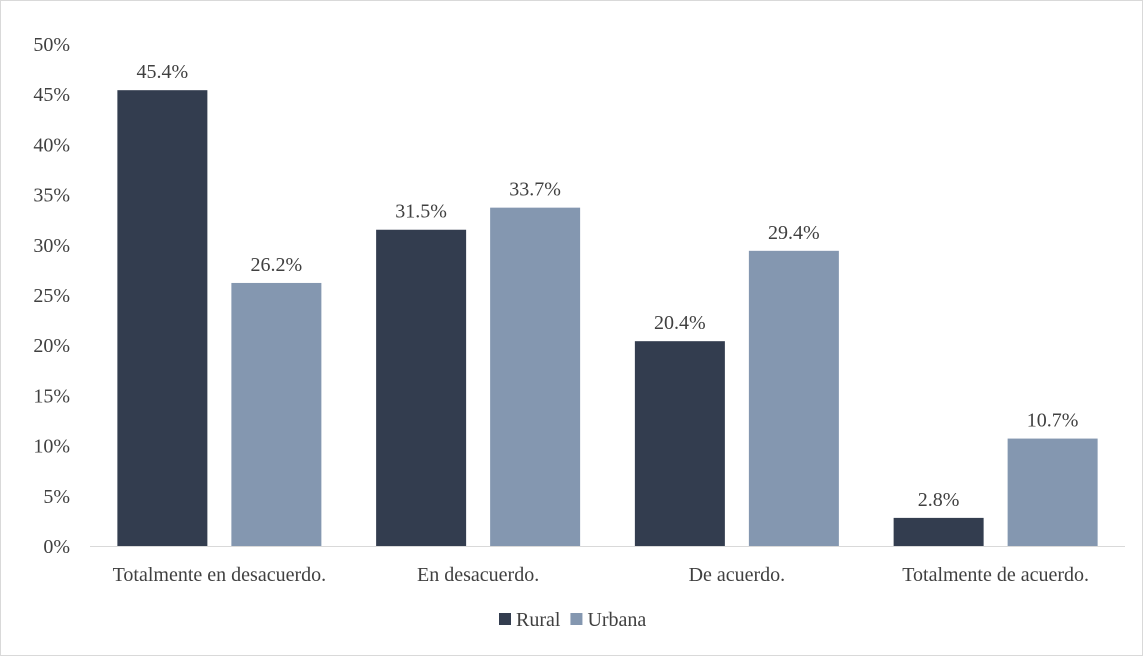  I want to click on y-tick-label: 25%, so click(51, 296).